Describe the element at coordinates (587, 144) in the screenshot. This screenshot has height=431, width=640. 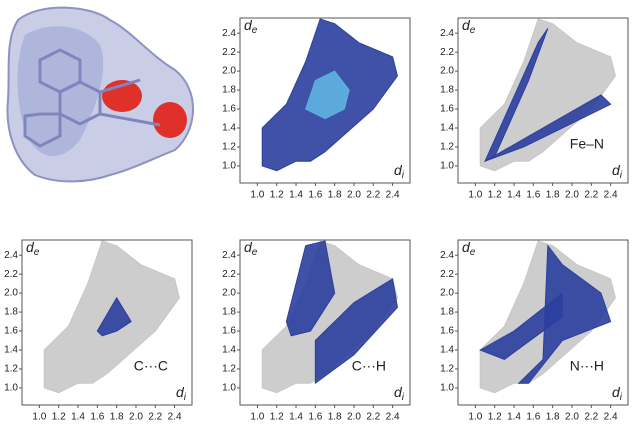
I see `contact-label: Fe–N` at that location.